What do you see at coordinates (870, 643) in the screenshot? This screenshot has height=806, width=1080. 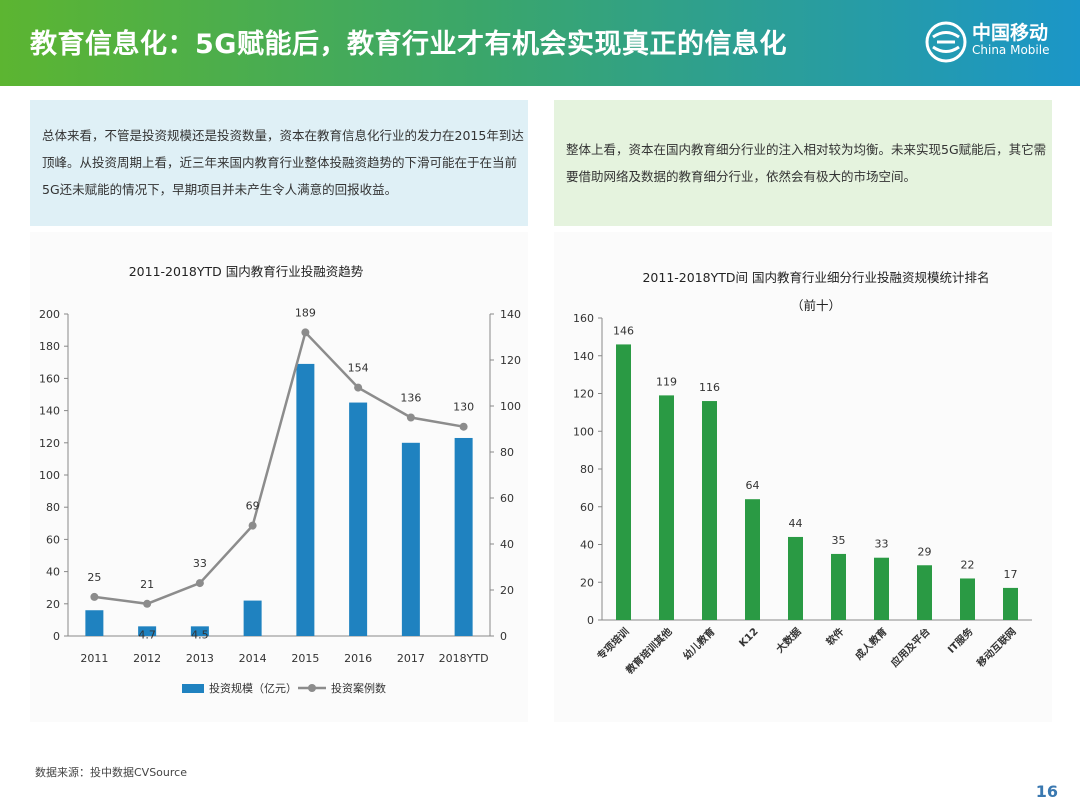 I see `x-tick-label: 成人教育` at bounding box center [870, 643].